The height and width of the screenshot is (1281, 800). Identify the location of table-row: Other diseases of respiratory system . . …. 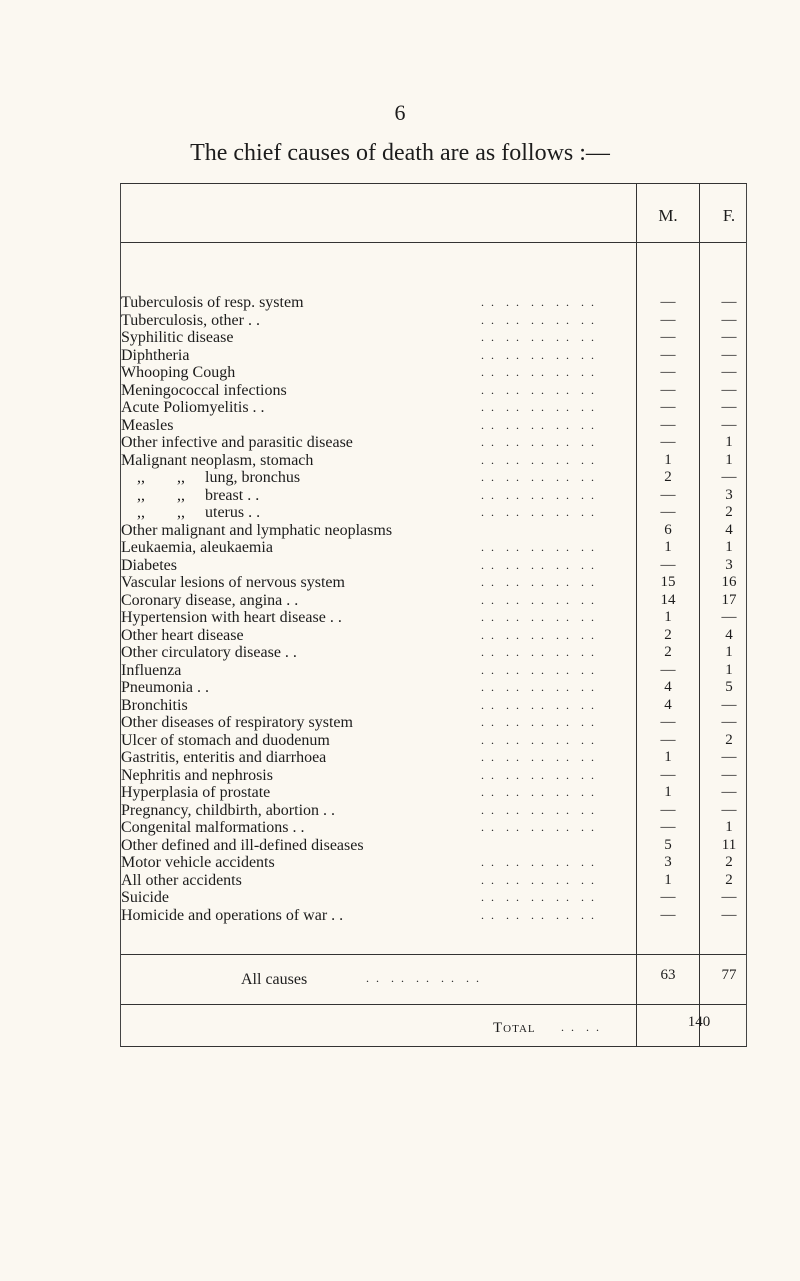
(433, 723).